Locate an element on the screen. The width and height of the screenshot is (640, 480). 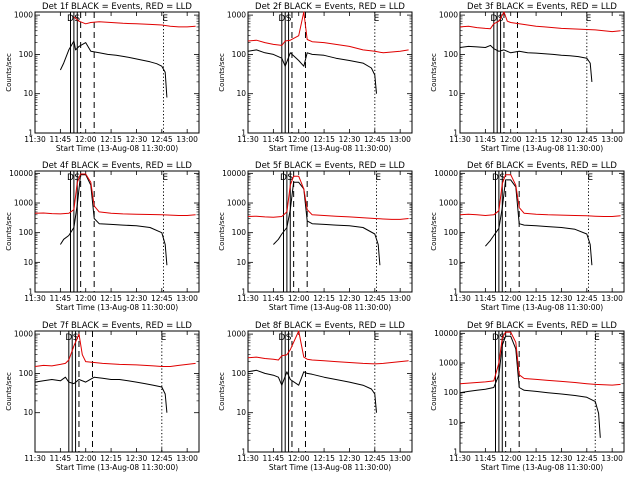
panel-3-xlabel: Start Time (13-Aug-08 11:30:00) is located at coordinates (542, 148).